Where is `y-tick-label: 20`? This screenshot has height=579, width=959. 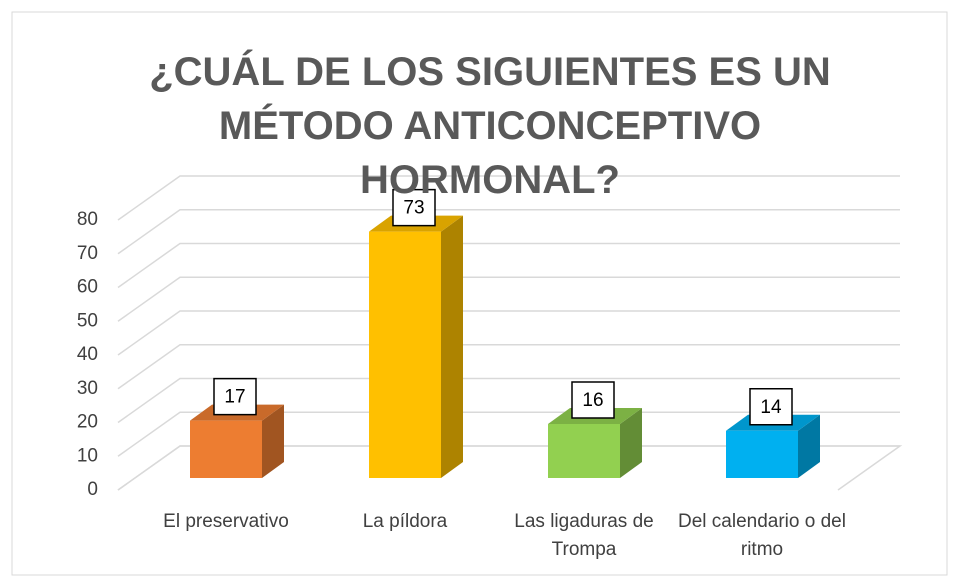 y-tick-label: 20 is located at coordinates (87, 422).